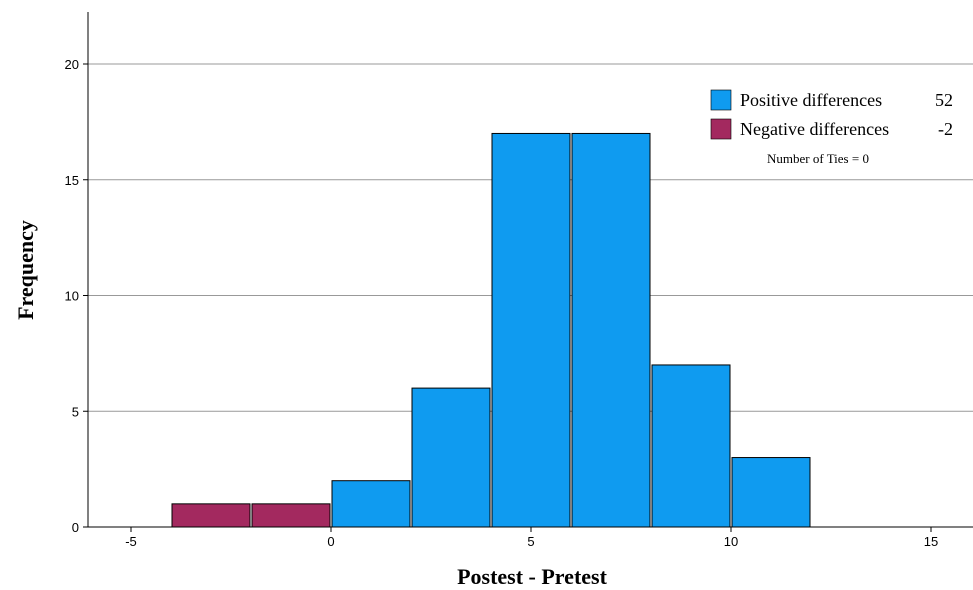 This screenshot has width=973, height=590. I want to click on legend-label-negative: Negative differences, so click(814, 129).